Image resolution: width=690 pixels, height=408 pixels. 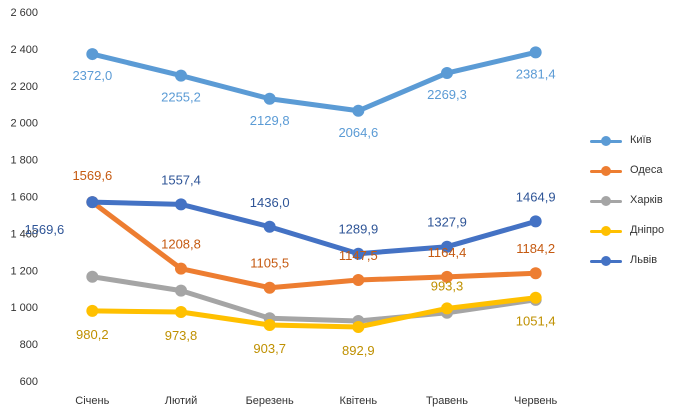 What do you see at coordinates (92, 401) in the screenshot?
I see `x-tick-label: Січень` at bounding box center [92, 401].